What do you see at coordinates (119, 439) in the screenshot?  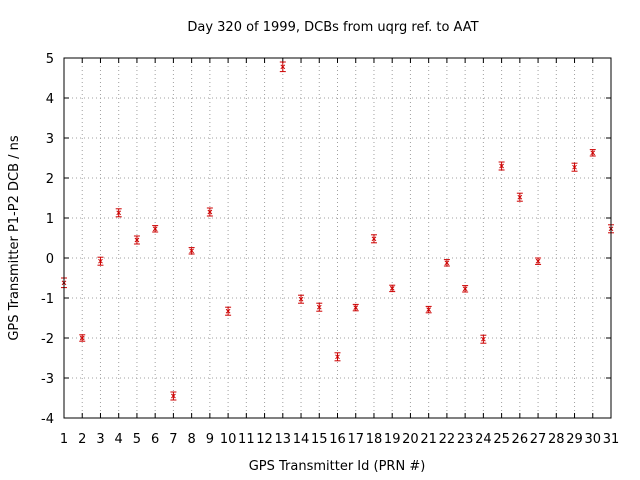 I see `x-tick-label: 4` at bounding box center [119, 439].